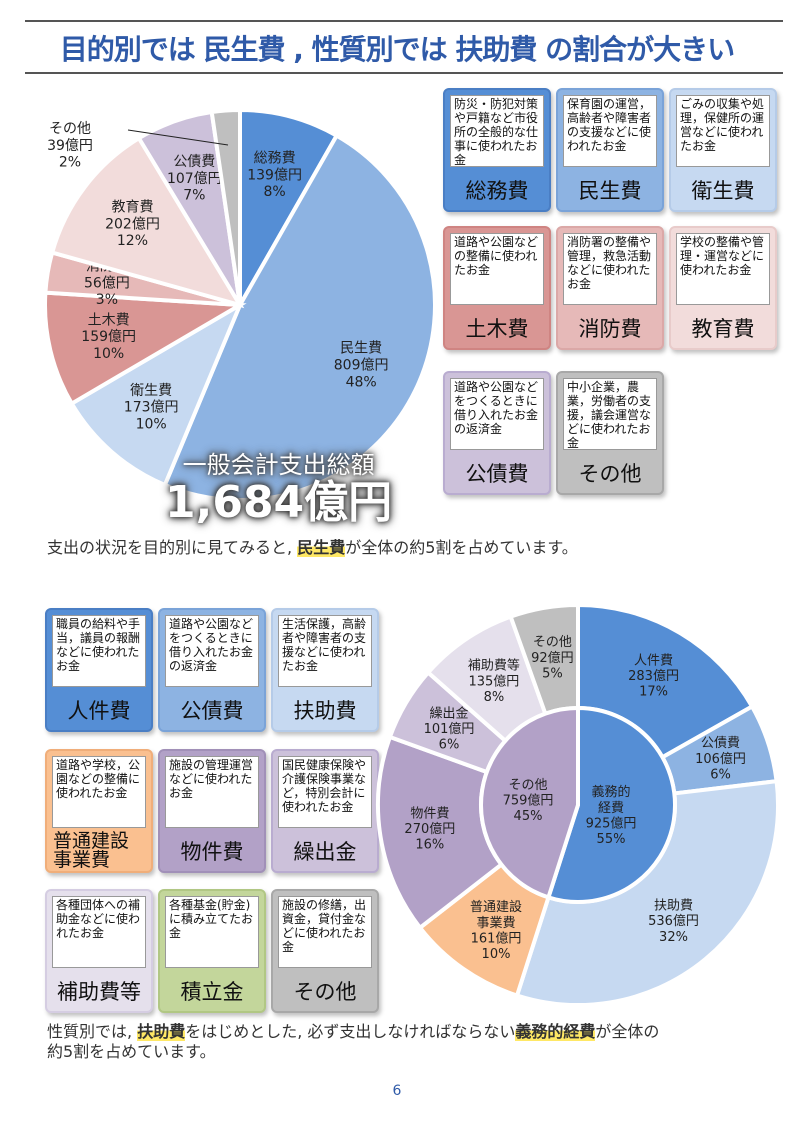  I want to click on purpose-card-desc: 防災・防犯対策や戸籍など市役所の全般的な仕事に使われたお金, so click(497, 131).